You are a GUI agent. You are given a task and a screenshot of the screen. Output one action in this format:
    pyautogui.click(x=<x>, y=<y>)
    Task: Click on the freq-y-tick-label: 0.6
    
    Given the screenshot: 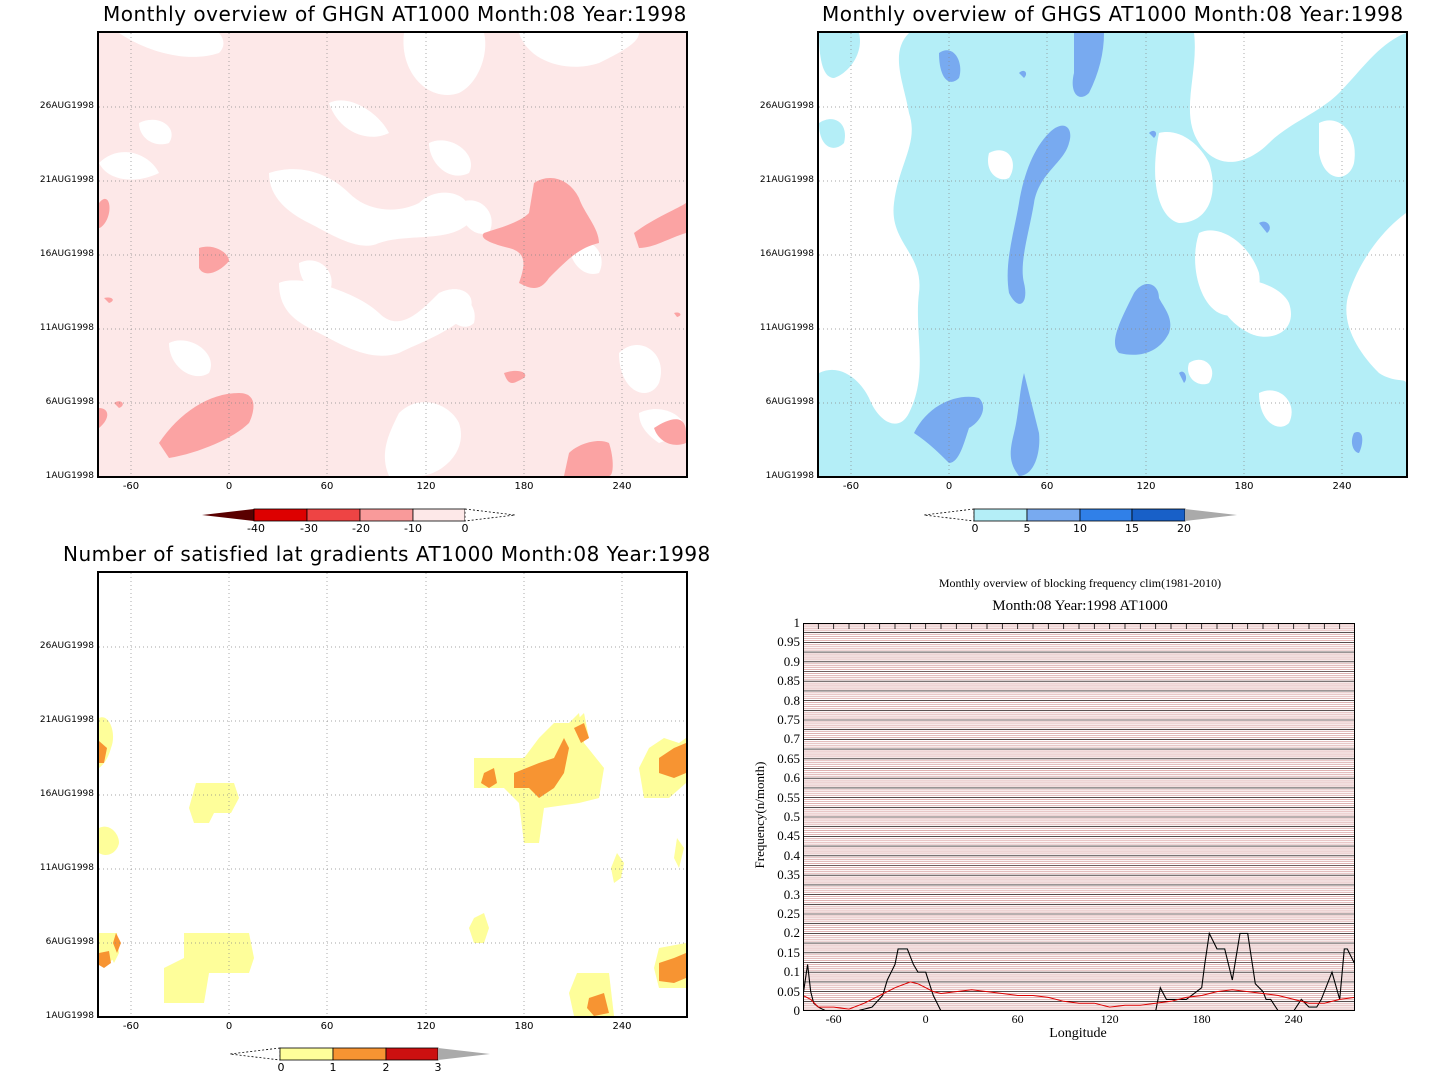 What is the action you would take?
    pyautogui.click(x=791, y=778)
    